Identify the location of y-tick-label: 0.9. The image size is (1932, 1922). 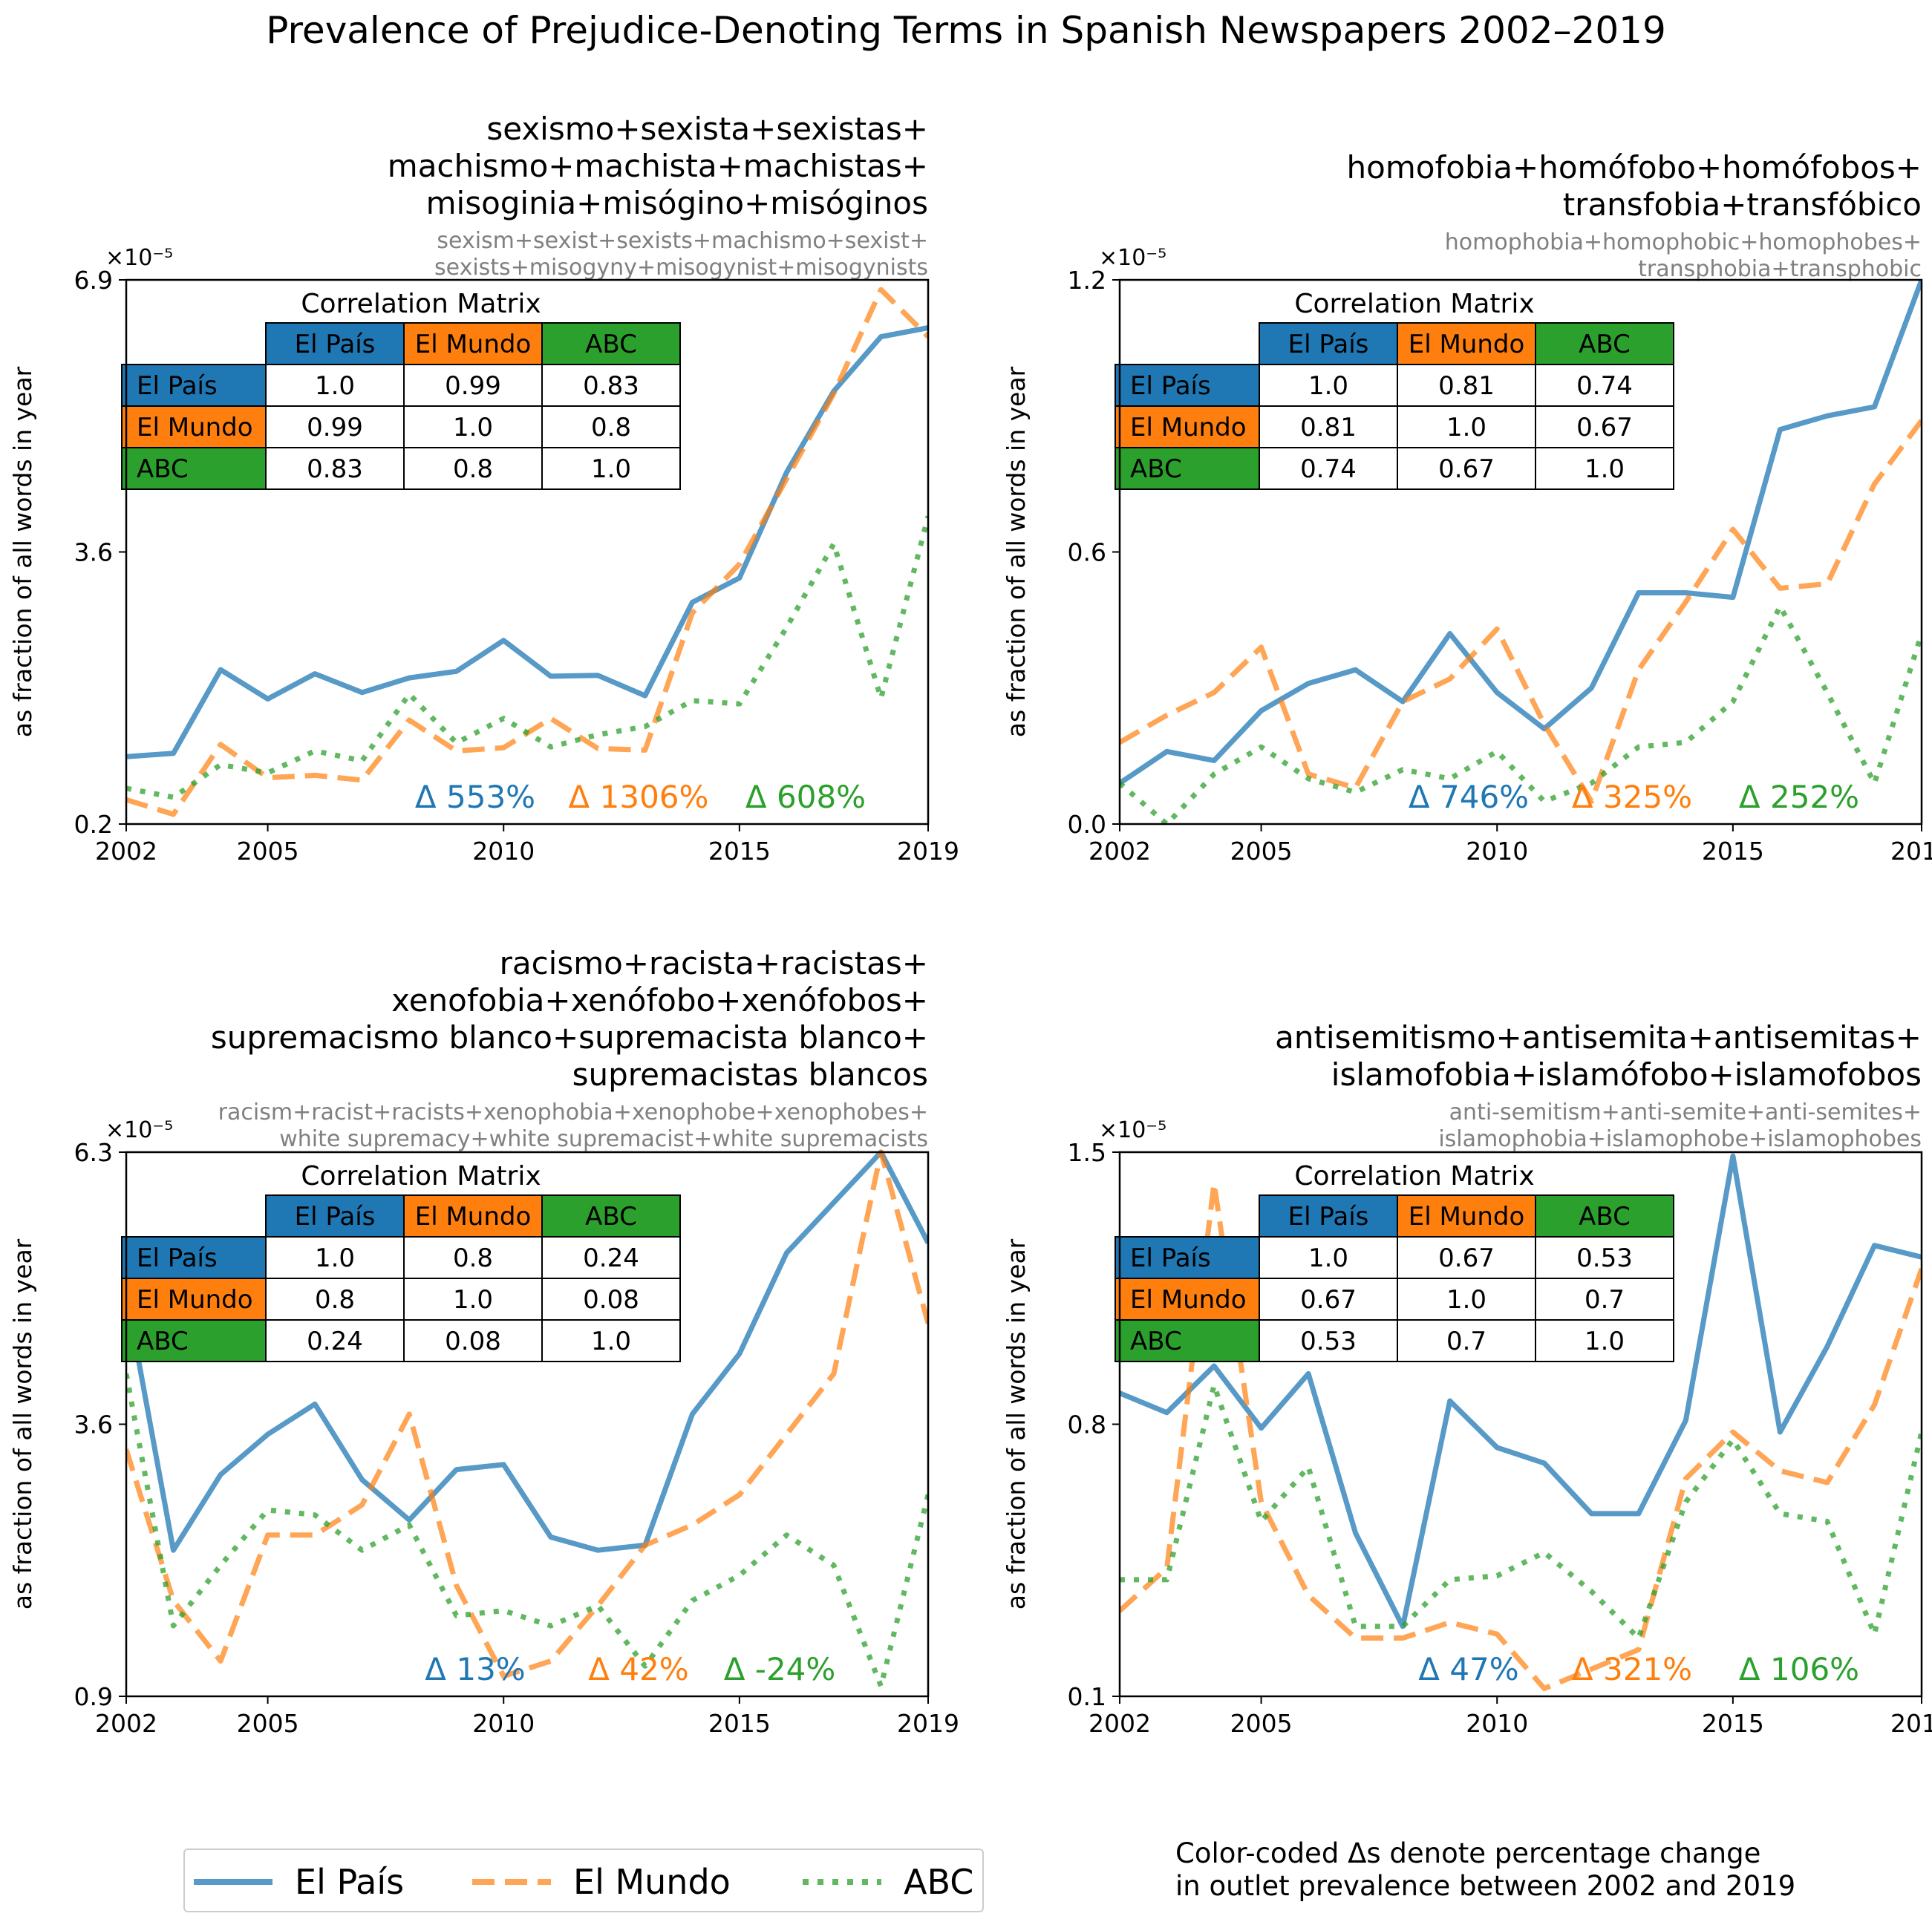
(94, 1696).